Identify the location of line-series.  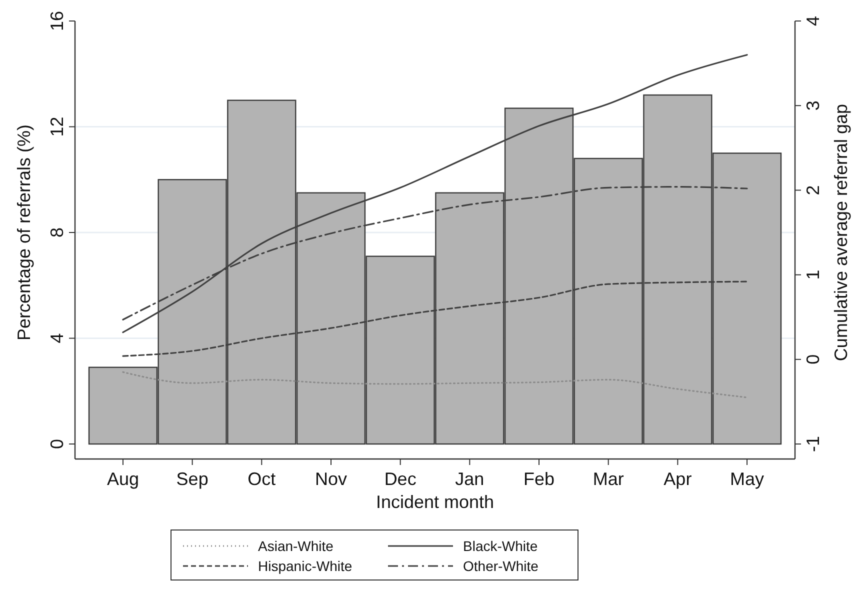
(435, 384).